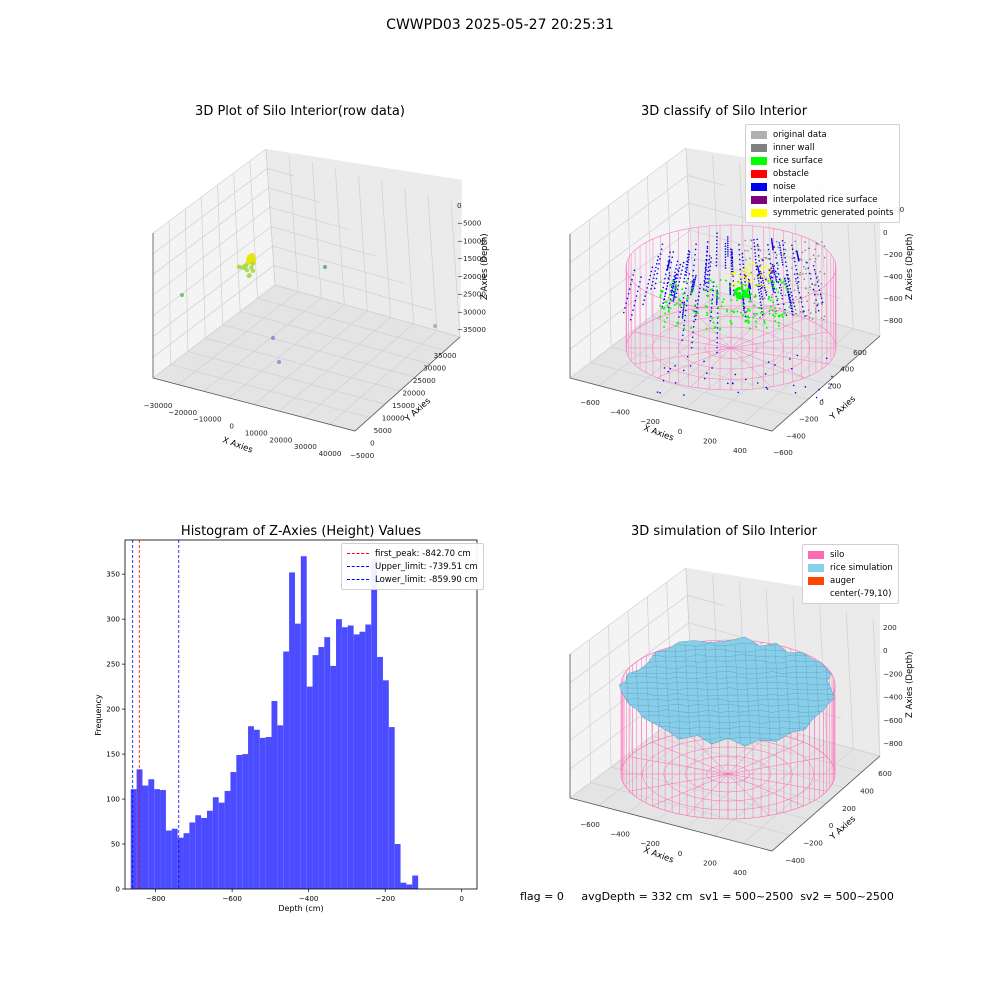  What do you see at coordinates (850, 554) in the screenshot?
I see `legend-entry: silo` at bounding box center [850, 554].